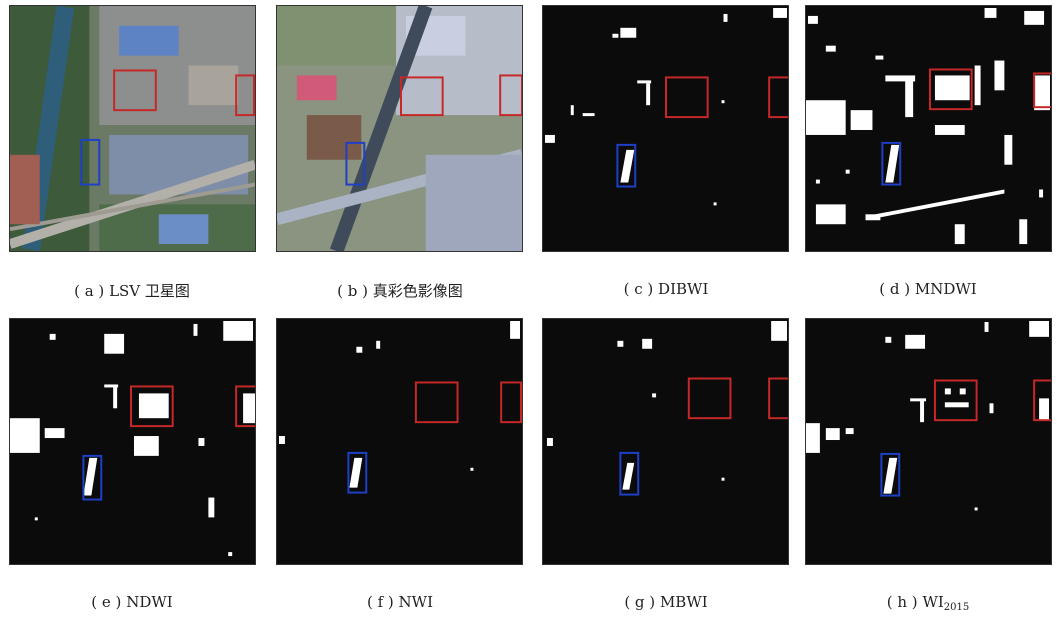 The height and width of the screenshot is (618, 1059). Describe the element at coordinates (132, 602) in the screenshot. I see `caption-e: ( e ) NDWI` at that location.